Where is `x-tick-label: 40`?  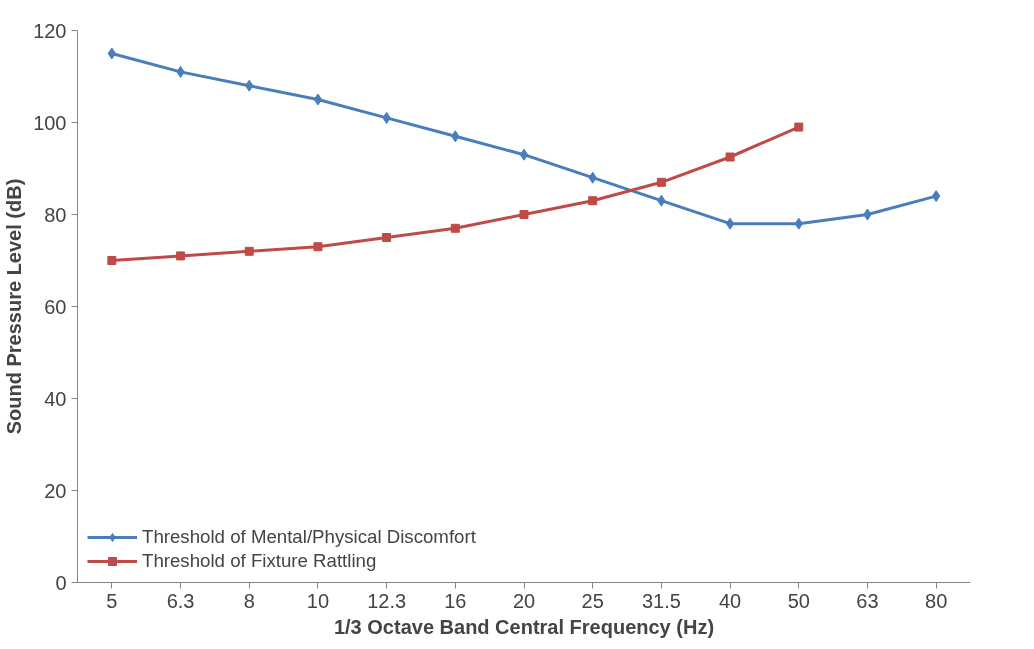 x-tick-label: 40 is located at coordinates (730, 600).